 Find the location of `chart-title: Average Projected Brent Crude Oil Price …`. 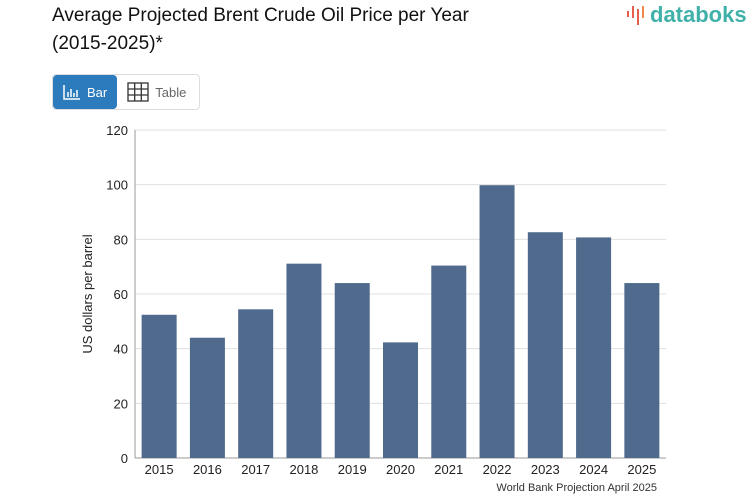

chart-title: Average Projected Brent Crude Oil Price … is located at coordinates (260, 29).